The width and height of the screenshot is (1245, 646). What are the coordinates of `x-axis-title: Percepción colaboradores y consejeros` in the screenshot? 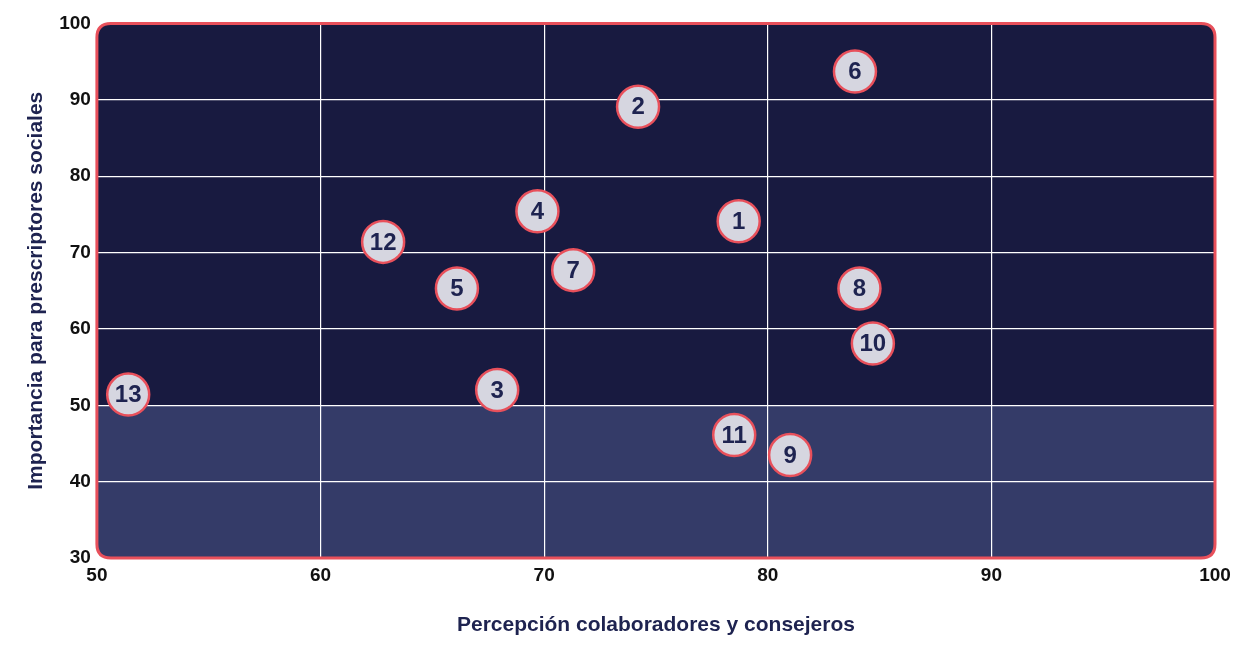 It's located at (655, 624).